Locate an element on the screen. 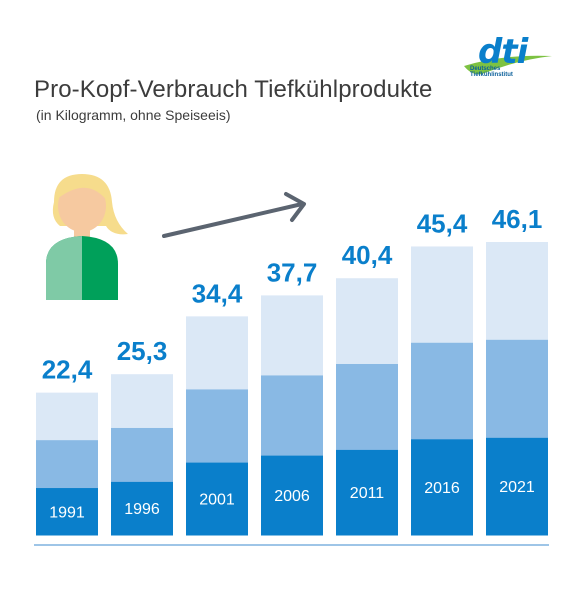 The width and height of the screenshot is (585, 602). page-subtitle: (in Kilogramm, ohne Speiseeis) is located at coordinates (133, 115).